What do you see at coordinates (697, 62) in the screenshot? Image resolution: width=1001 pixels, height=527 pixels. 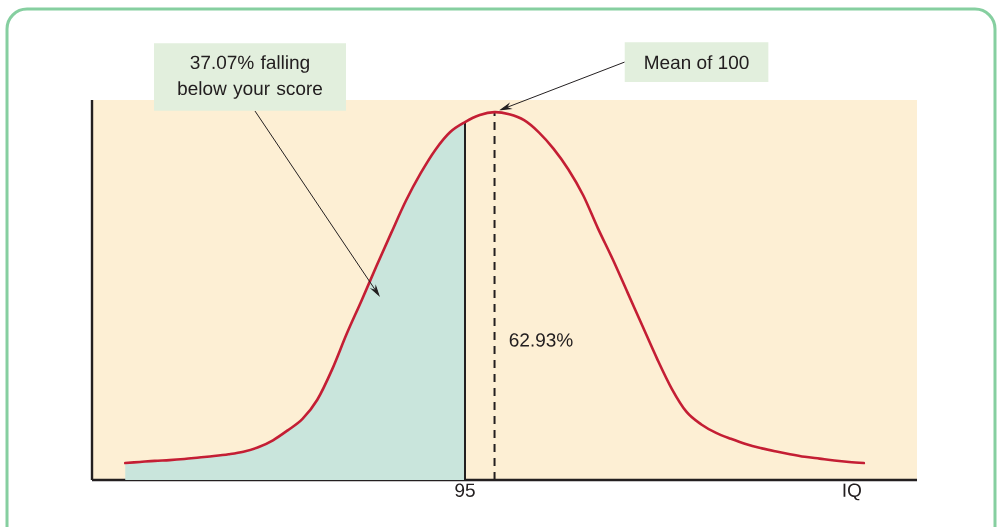 I see `text: Mean of 100` at bounding box center [697, 62].